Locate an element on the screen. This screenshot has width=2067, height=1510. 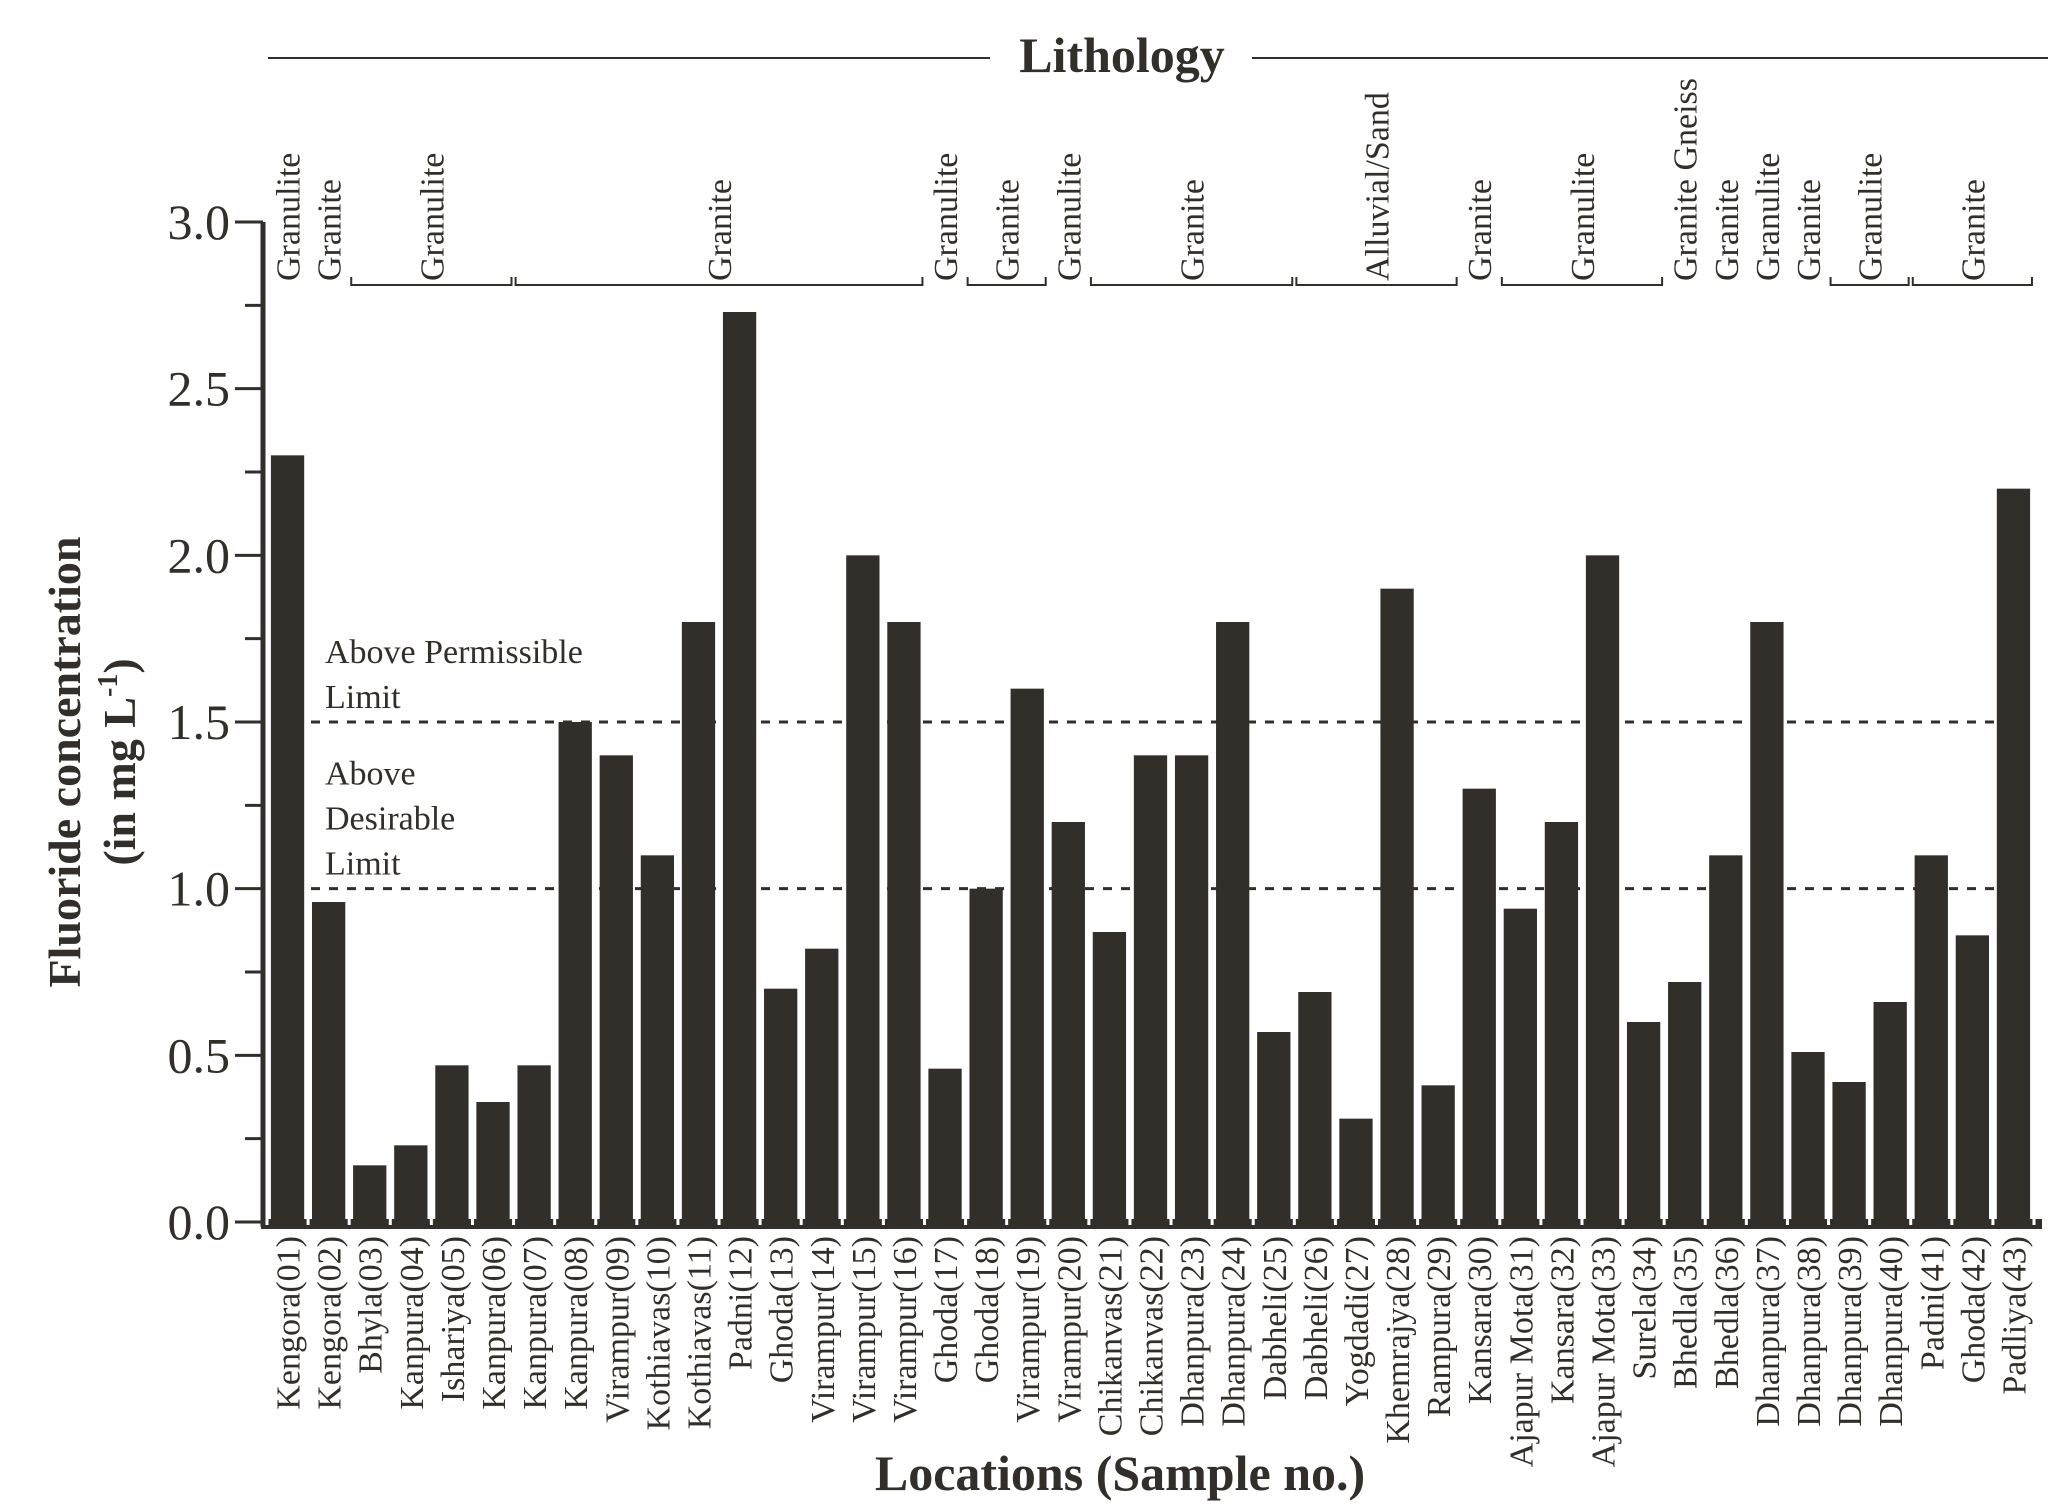
x-tick-label: Khemrajya(28) is located at coordinates (1398, 1340).